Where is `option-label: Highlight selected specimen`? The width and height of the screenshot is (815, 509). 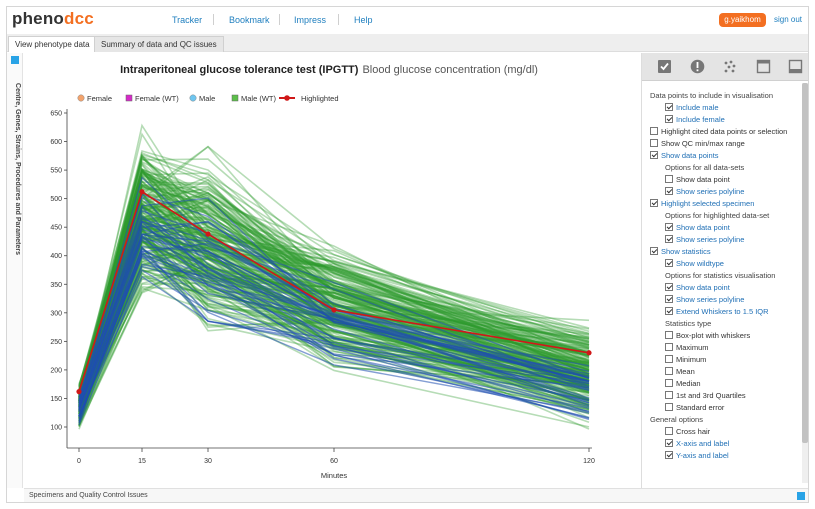 option-label: Highlight selected specimen is located at coordinates (708, 203).